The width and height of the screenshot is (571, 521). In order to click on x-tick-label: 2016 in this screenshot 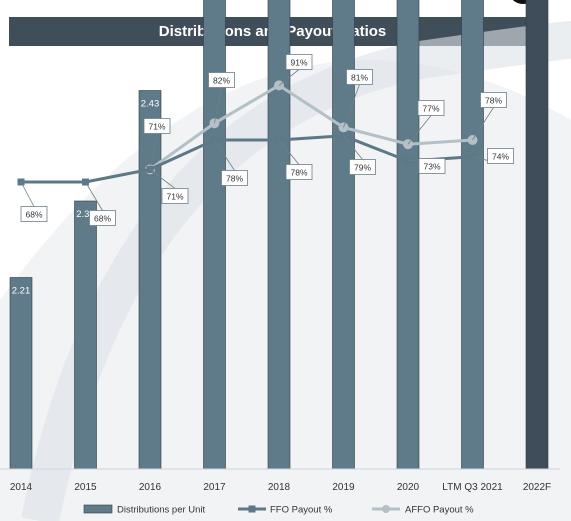, I will do `click(150, 487)`.